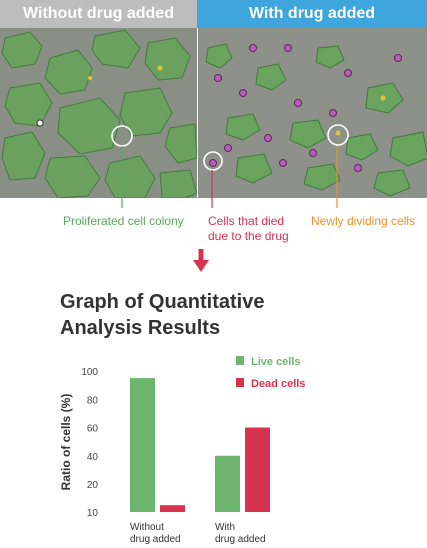 This screenshot has height=548, width=427. What do you see at coordinates (93, 429) in the screenshot?
I see `y-tick-label: 60` at bounding box center [93, 429].